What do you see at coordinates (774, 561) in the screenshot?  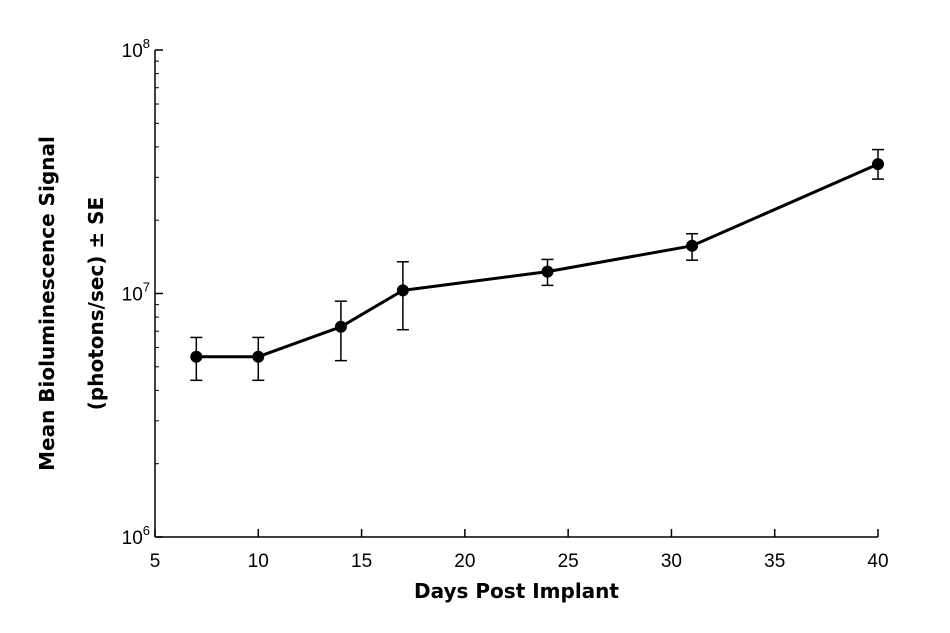 I see `x-tick-label: 35` at bounding box center [774, 561].